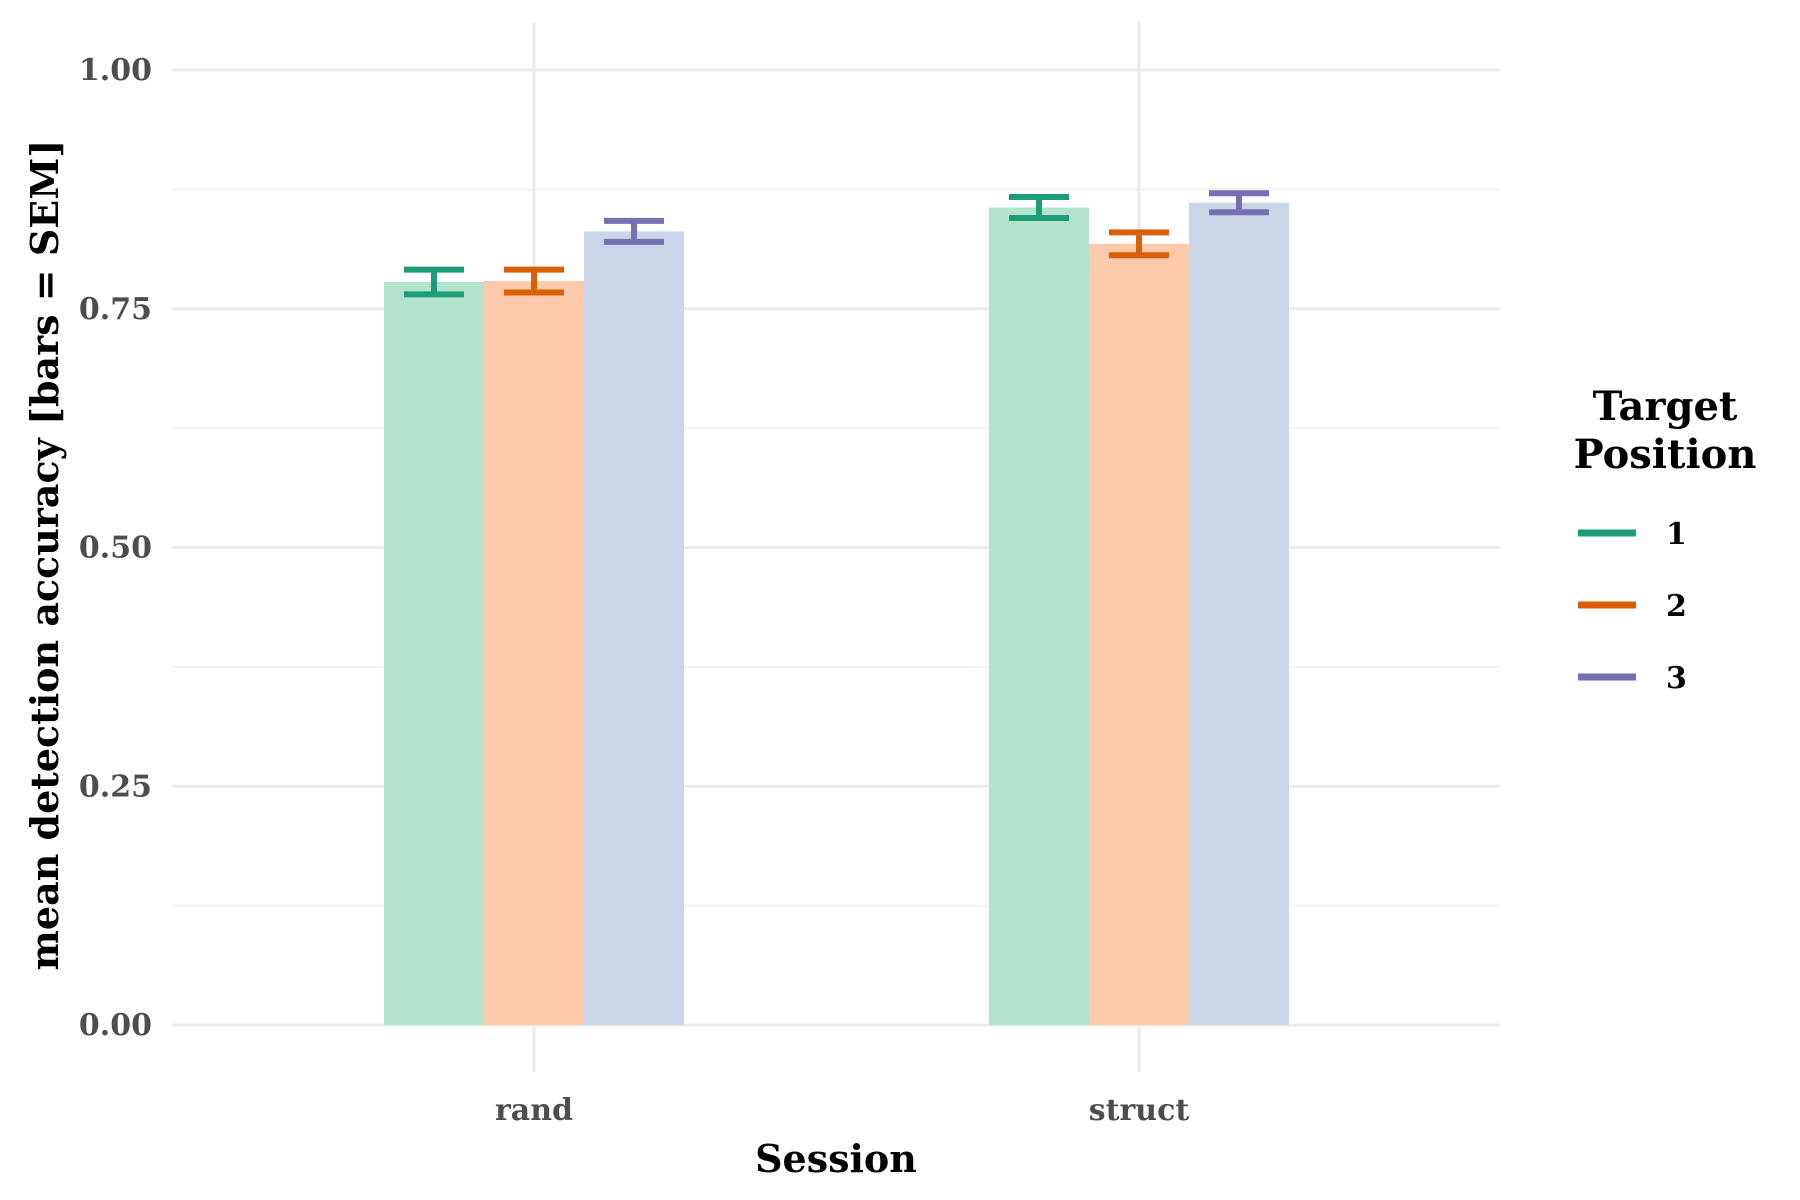 The image size is (1800, 1200). Describe the element at coordinates (534, 1110) in the screenshot. I see `x-tick-label-rand: rand` at that location.